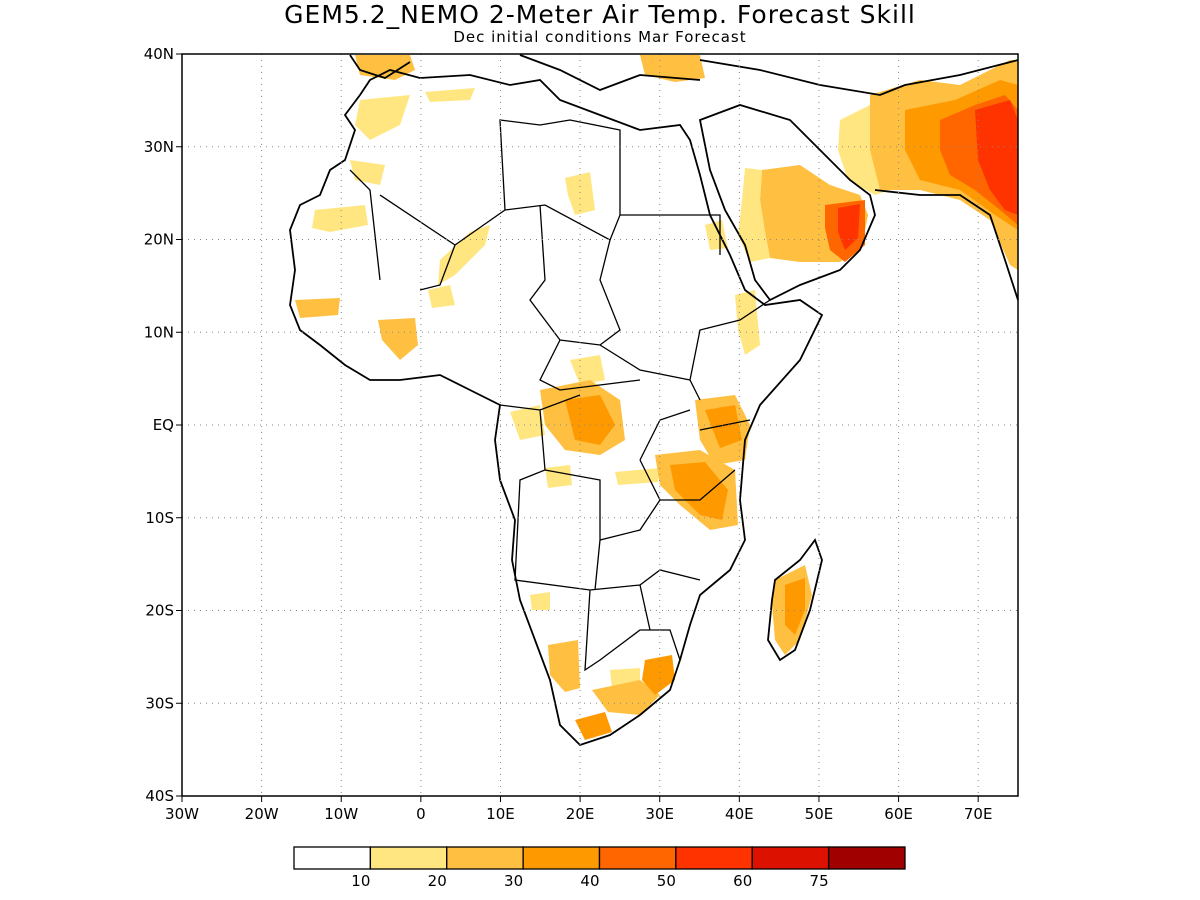  I want to click on skill-region-ghana, so click(398, 339).